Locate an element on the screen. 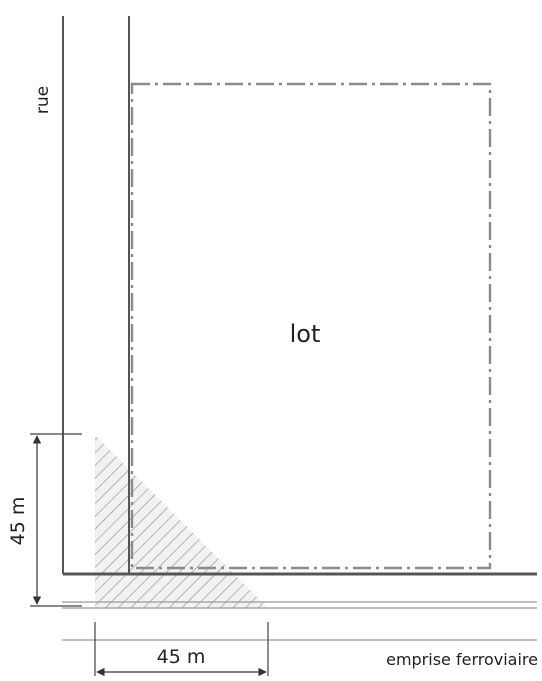 Image resolution: width=542 pixels, height=681 pixels. vertical-dimension-label: 45 m is located at coordinates (18, 521).